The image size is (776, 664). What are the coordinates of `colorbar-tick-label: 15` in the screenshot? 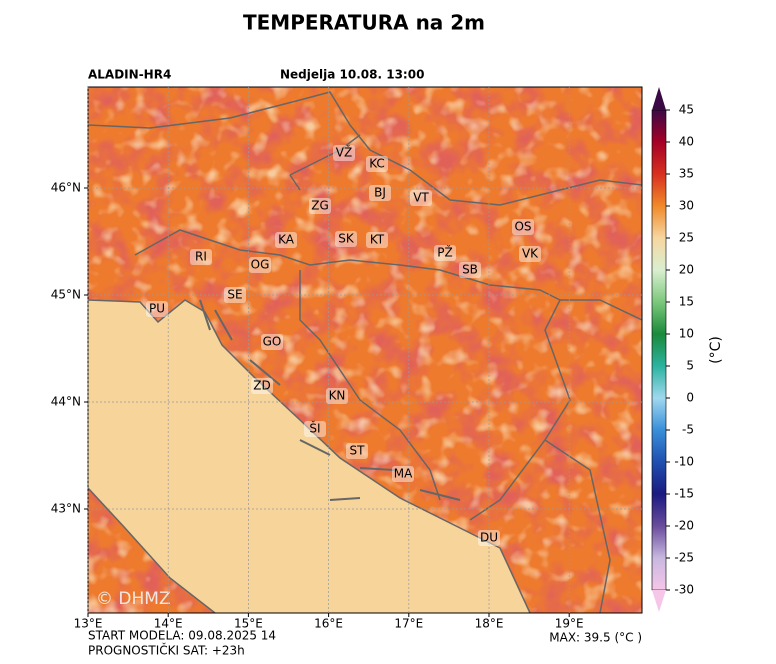 It's located at (686, 302).